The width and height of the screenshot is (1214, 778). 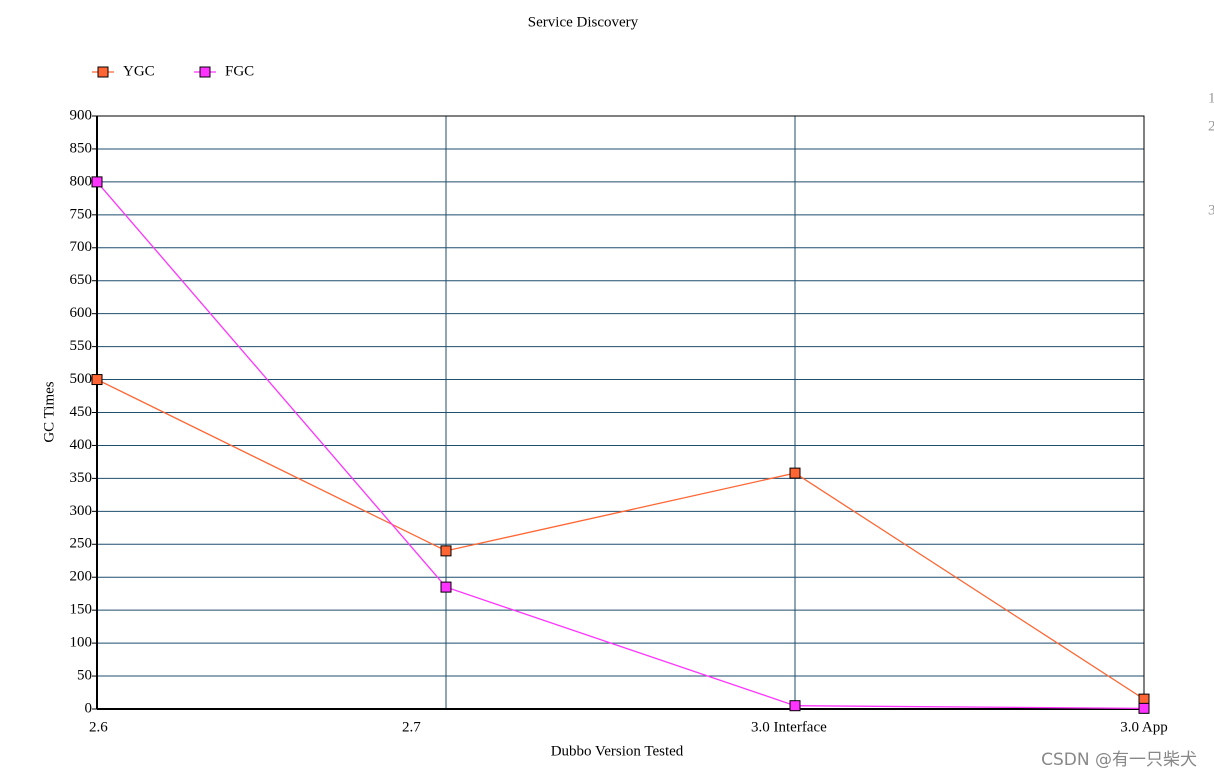 I want to click on y-tick-label: 850, so click(x=81, y=148).